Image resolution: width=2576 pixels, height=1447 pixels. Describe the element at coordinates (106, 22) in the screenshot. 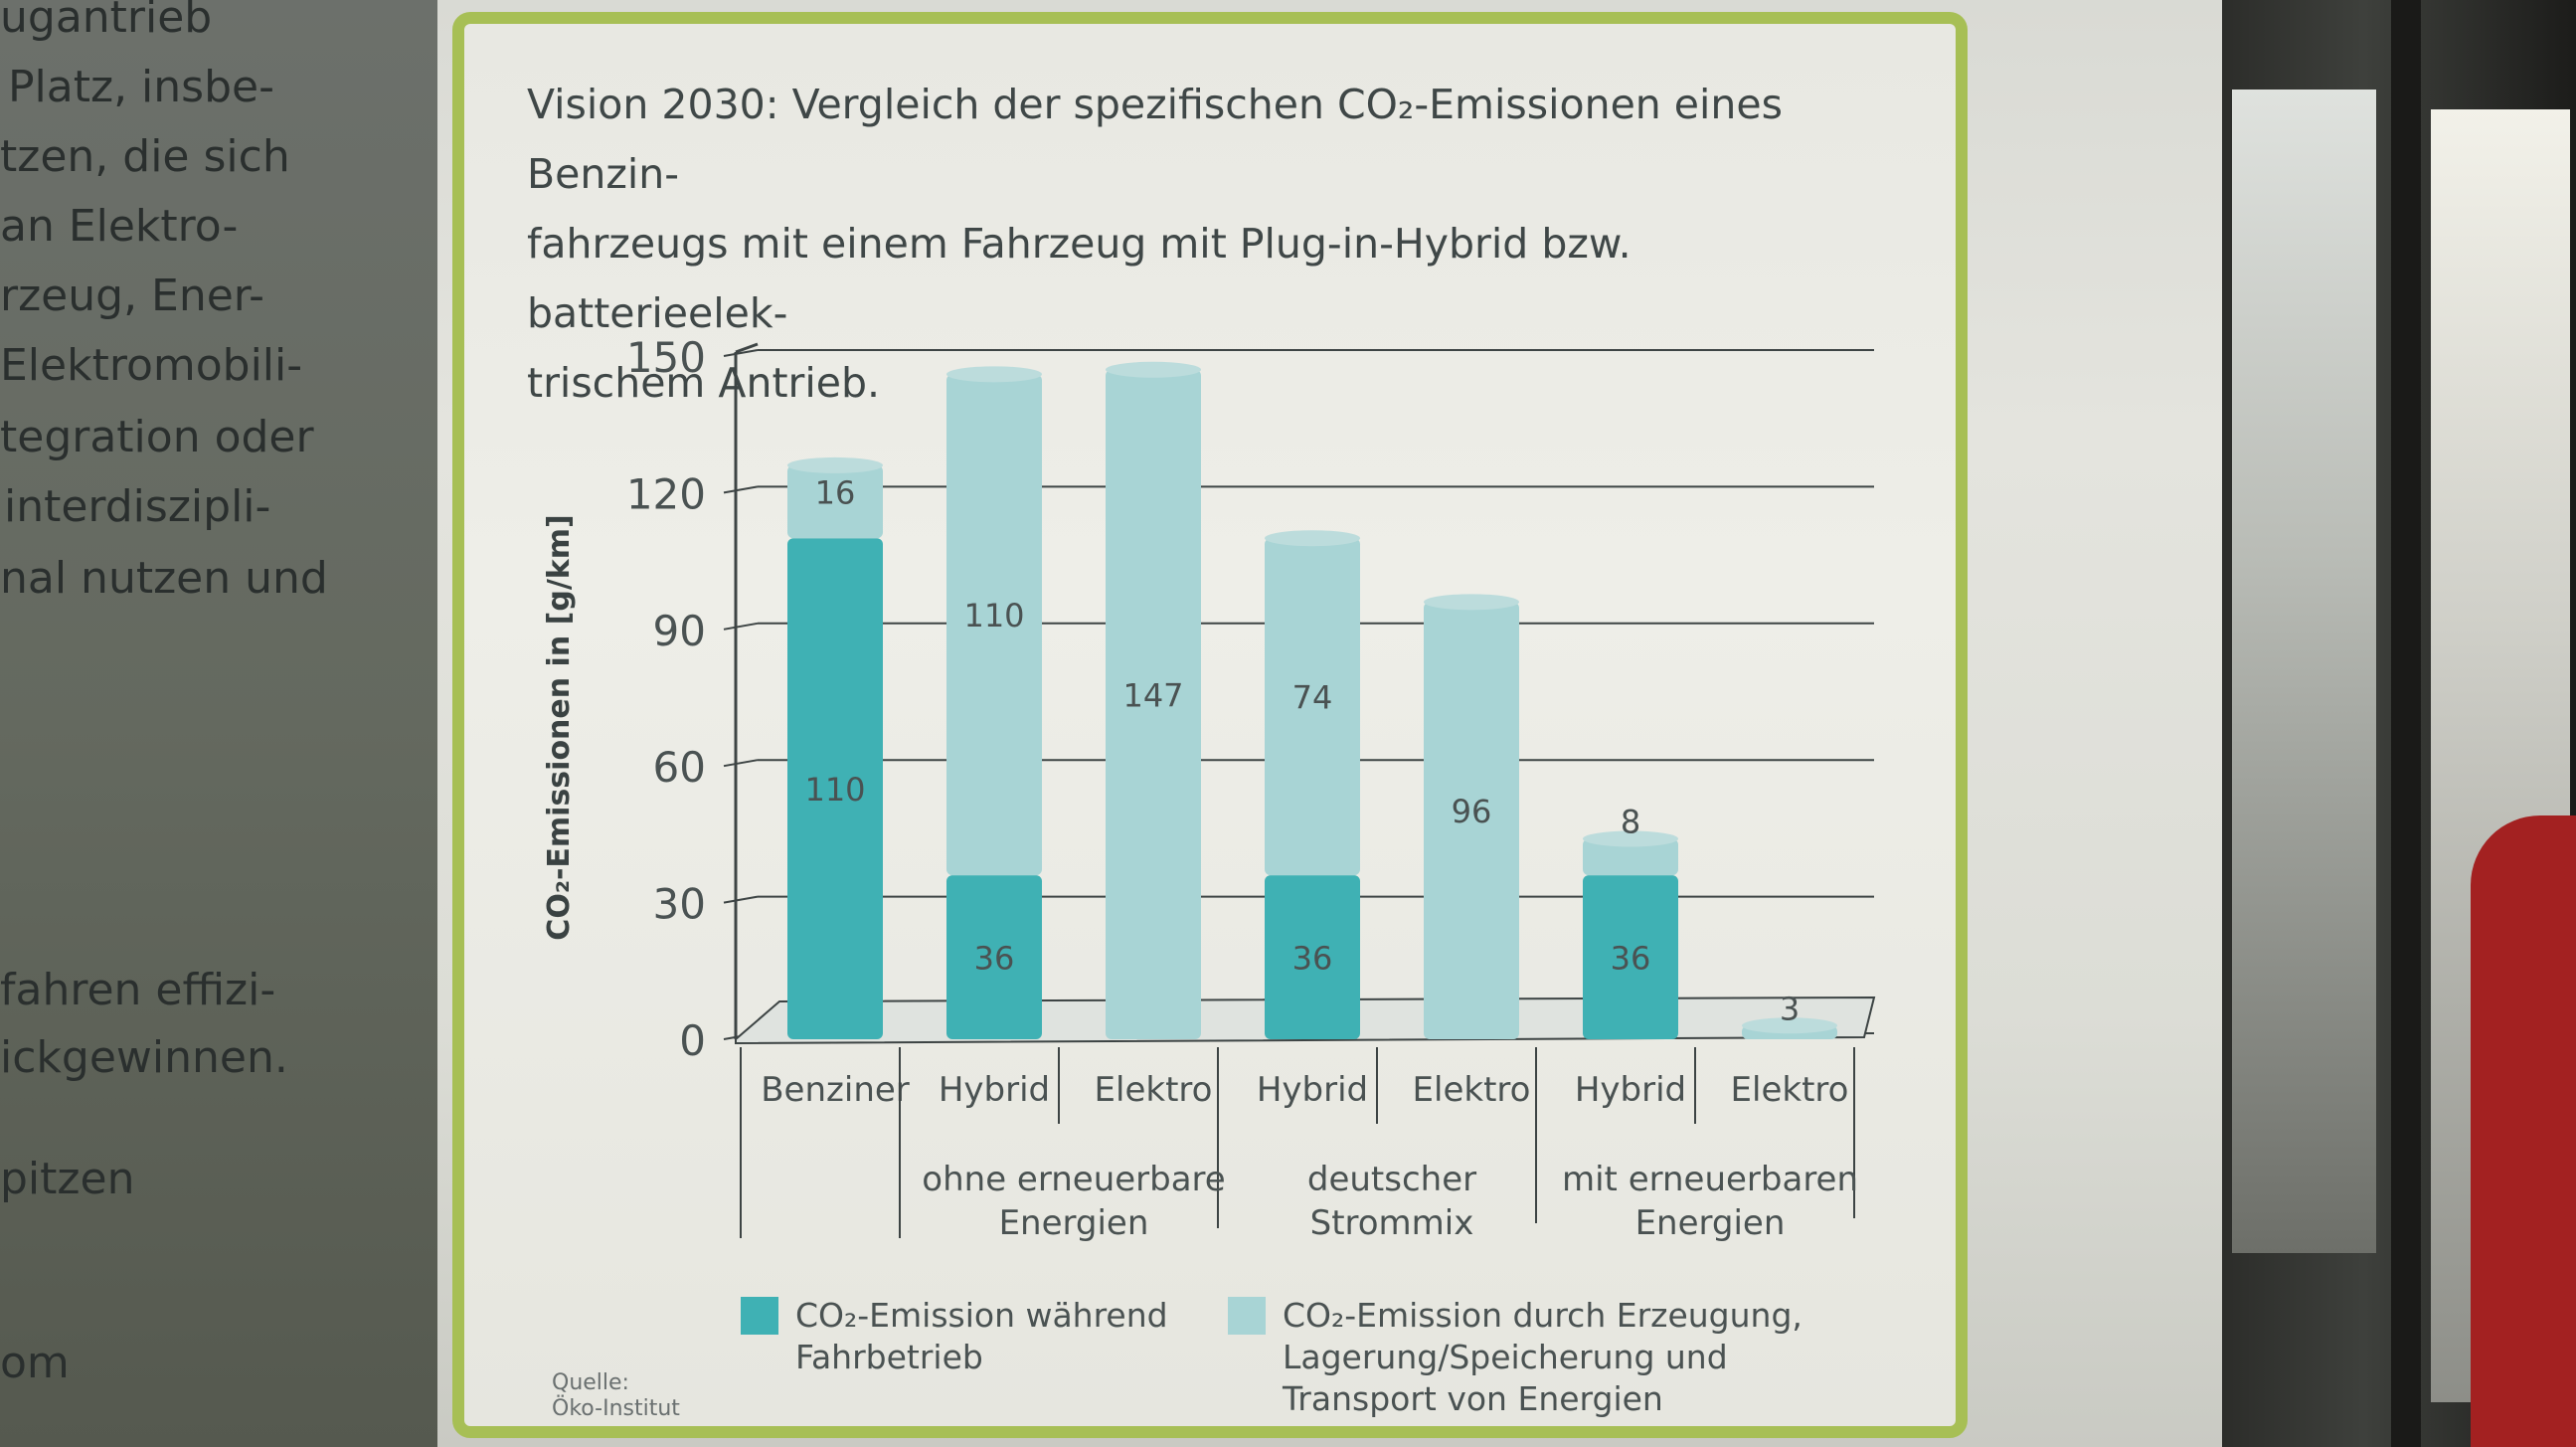

I see `background-text-line: ugantrieb` at that location.